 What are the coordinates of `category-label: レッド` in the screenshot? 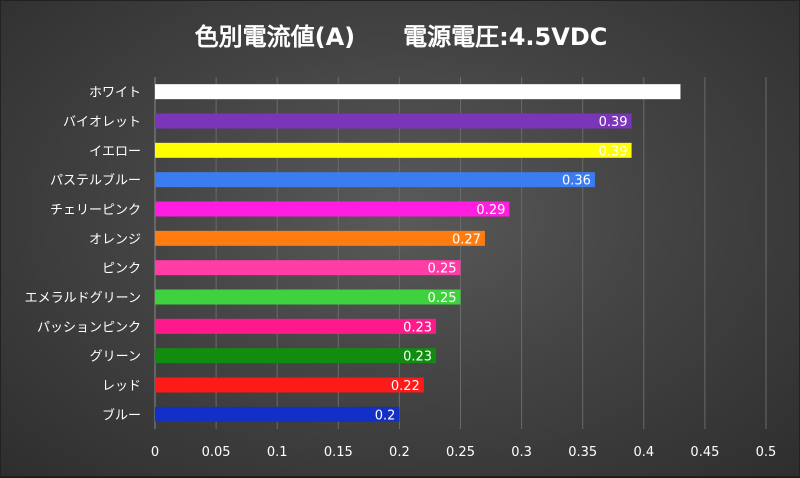 It's located at (121, 386).